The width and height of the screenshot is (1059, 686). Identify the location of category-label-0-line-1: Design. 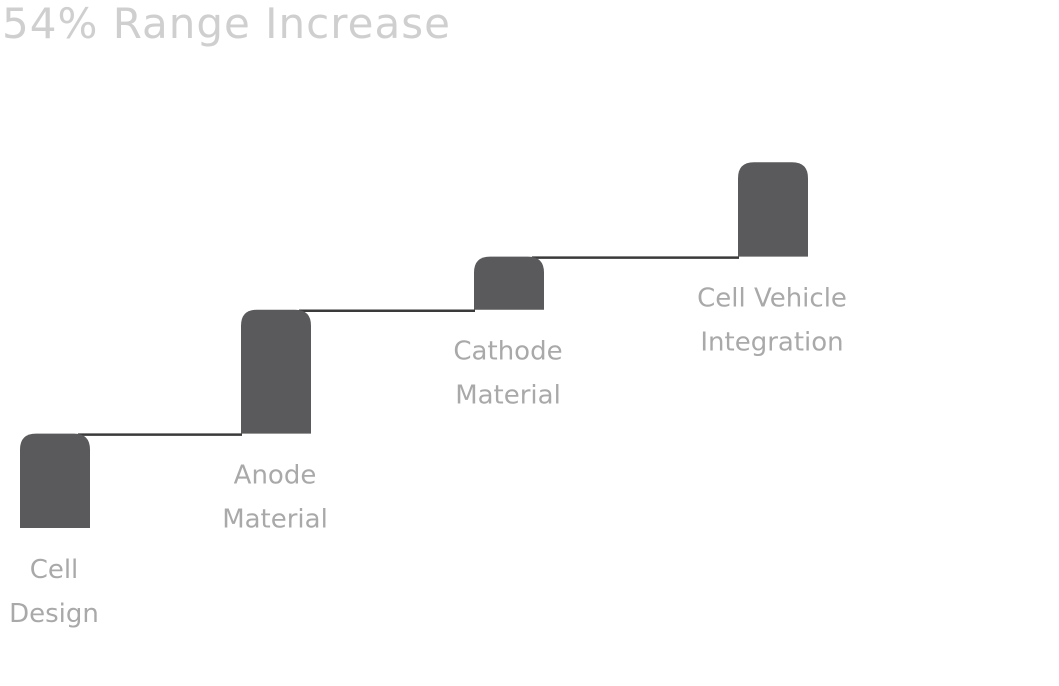
(54, 614).